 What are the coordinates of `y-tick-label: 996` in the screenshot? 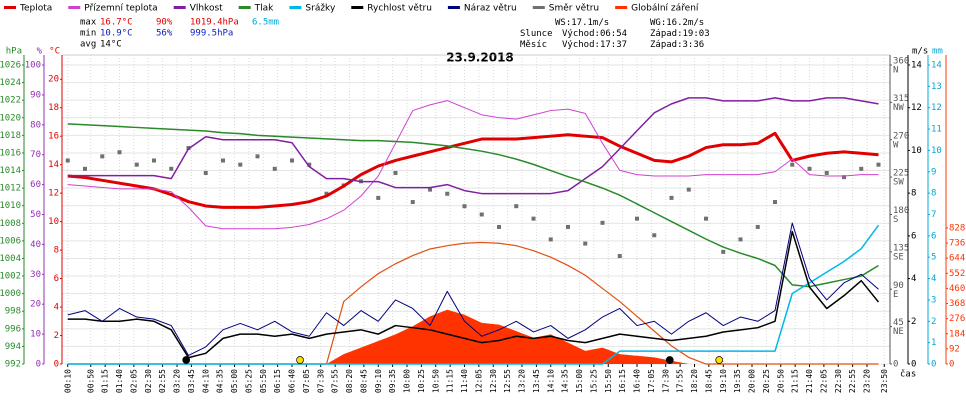 It's located at (13, 329).